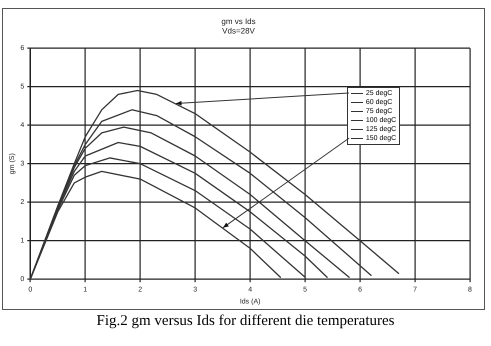  I want to click on chart-title: gm vs Ids, so click(238, 21).